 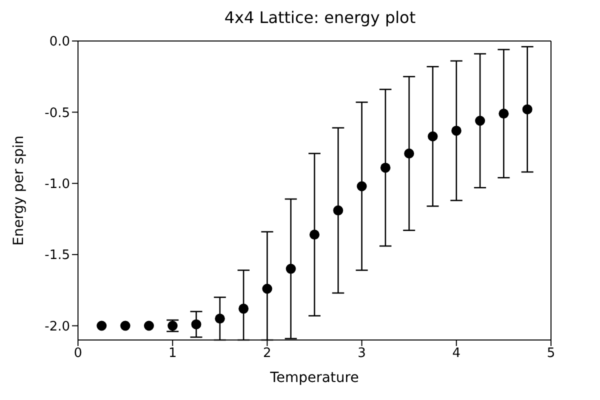 What do you see at coordinates (320, 18) in the screenshot?
I see `chart-title: 4x4 Lattice: energy plot` at bounding box center [320, 18].